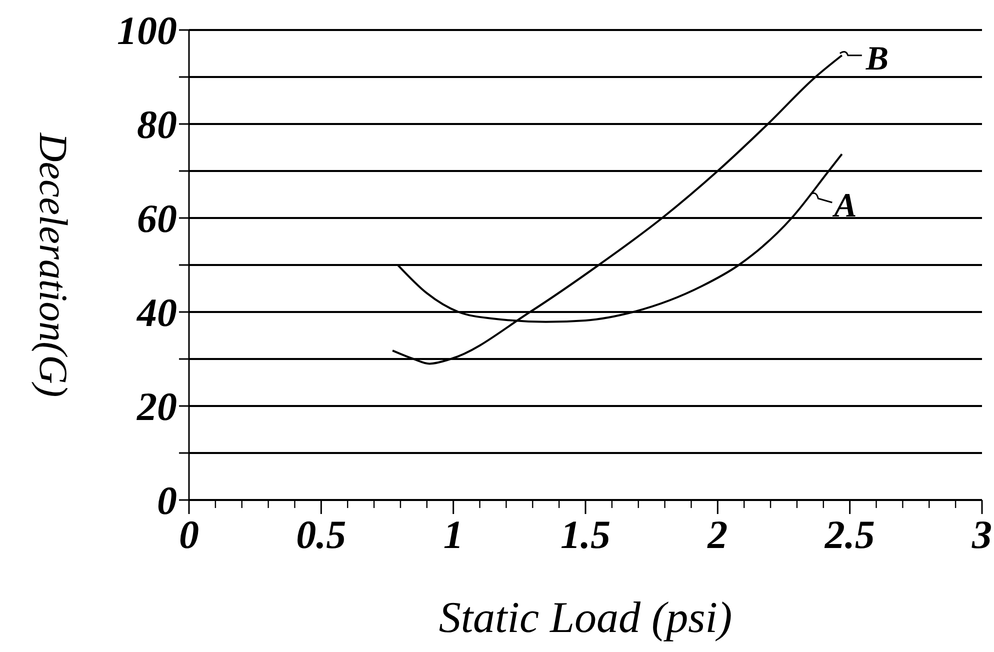 The width and height of the screenshot is (994, 652). Describe the element at coordinates (585, 617) in the screenshot. I see `x-axis-title: Static Load (psi)` at that location.